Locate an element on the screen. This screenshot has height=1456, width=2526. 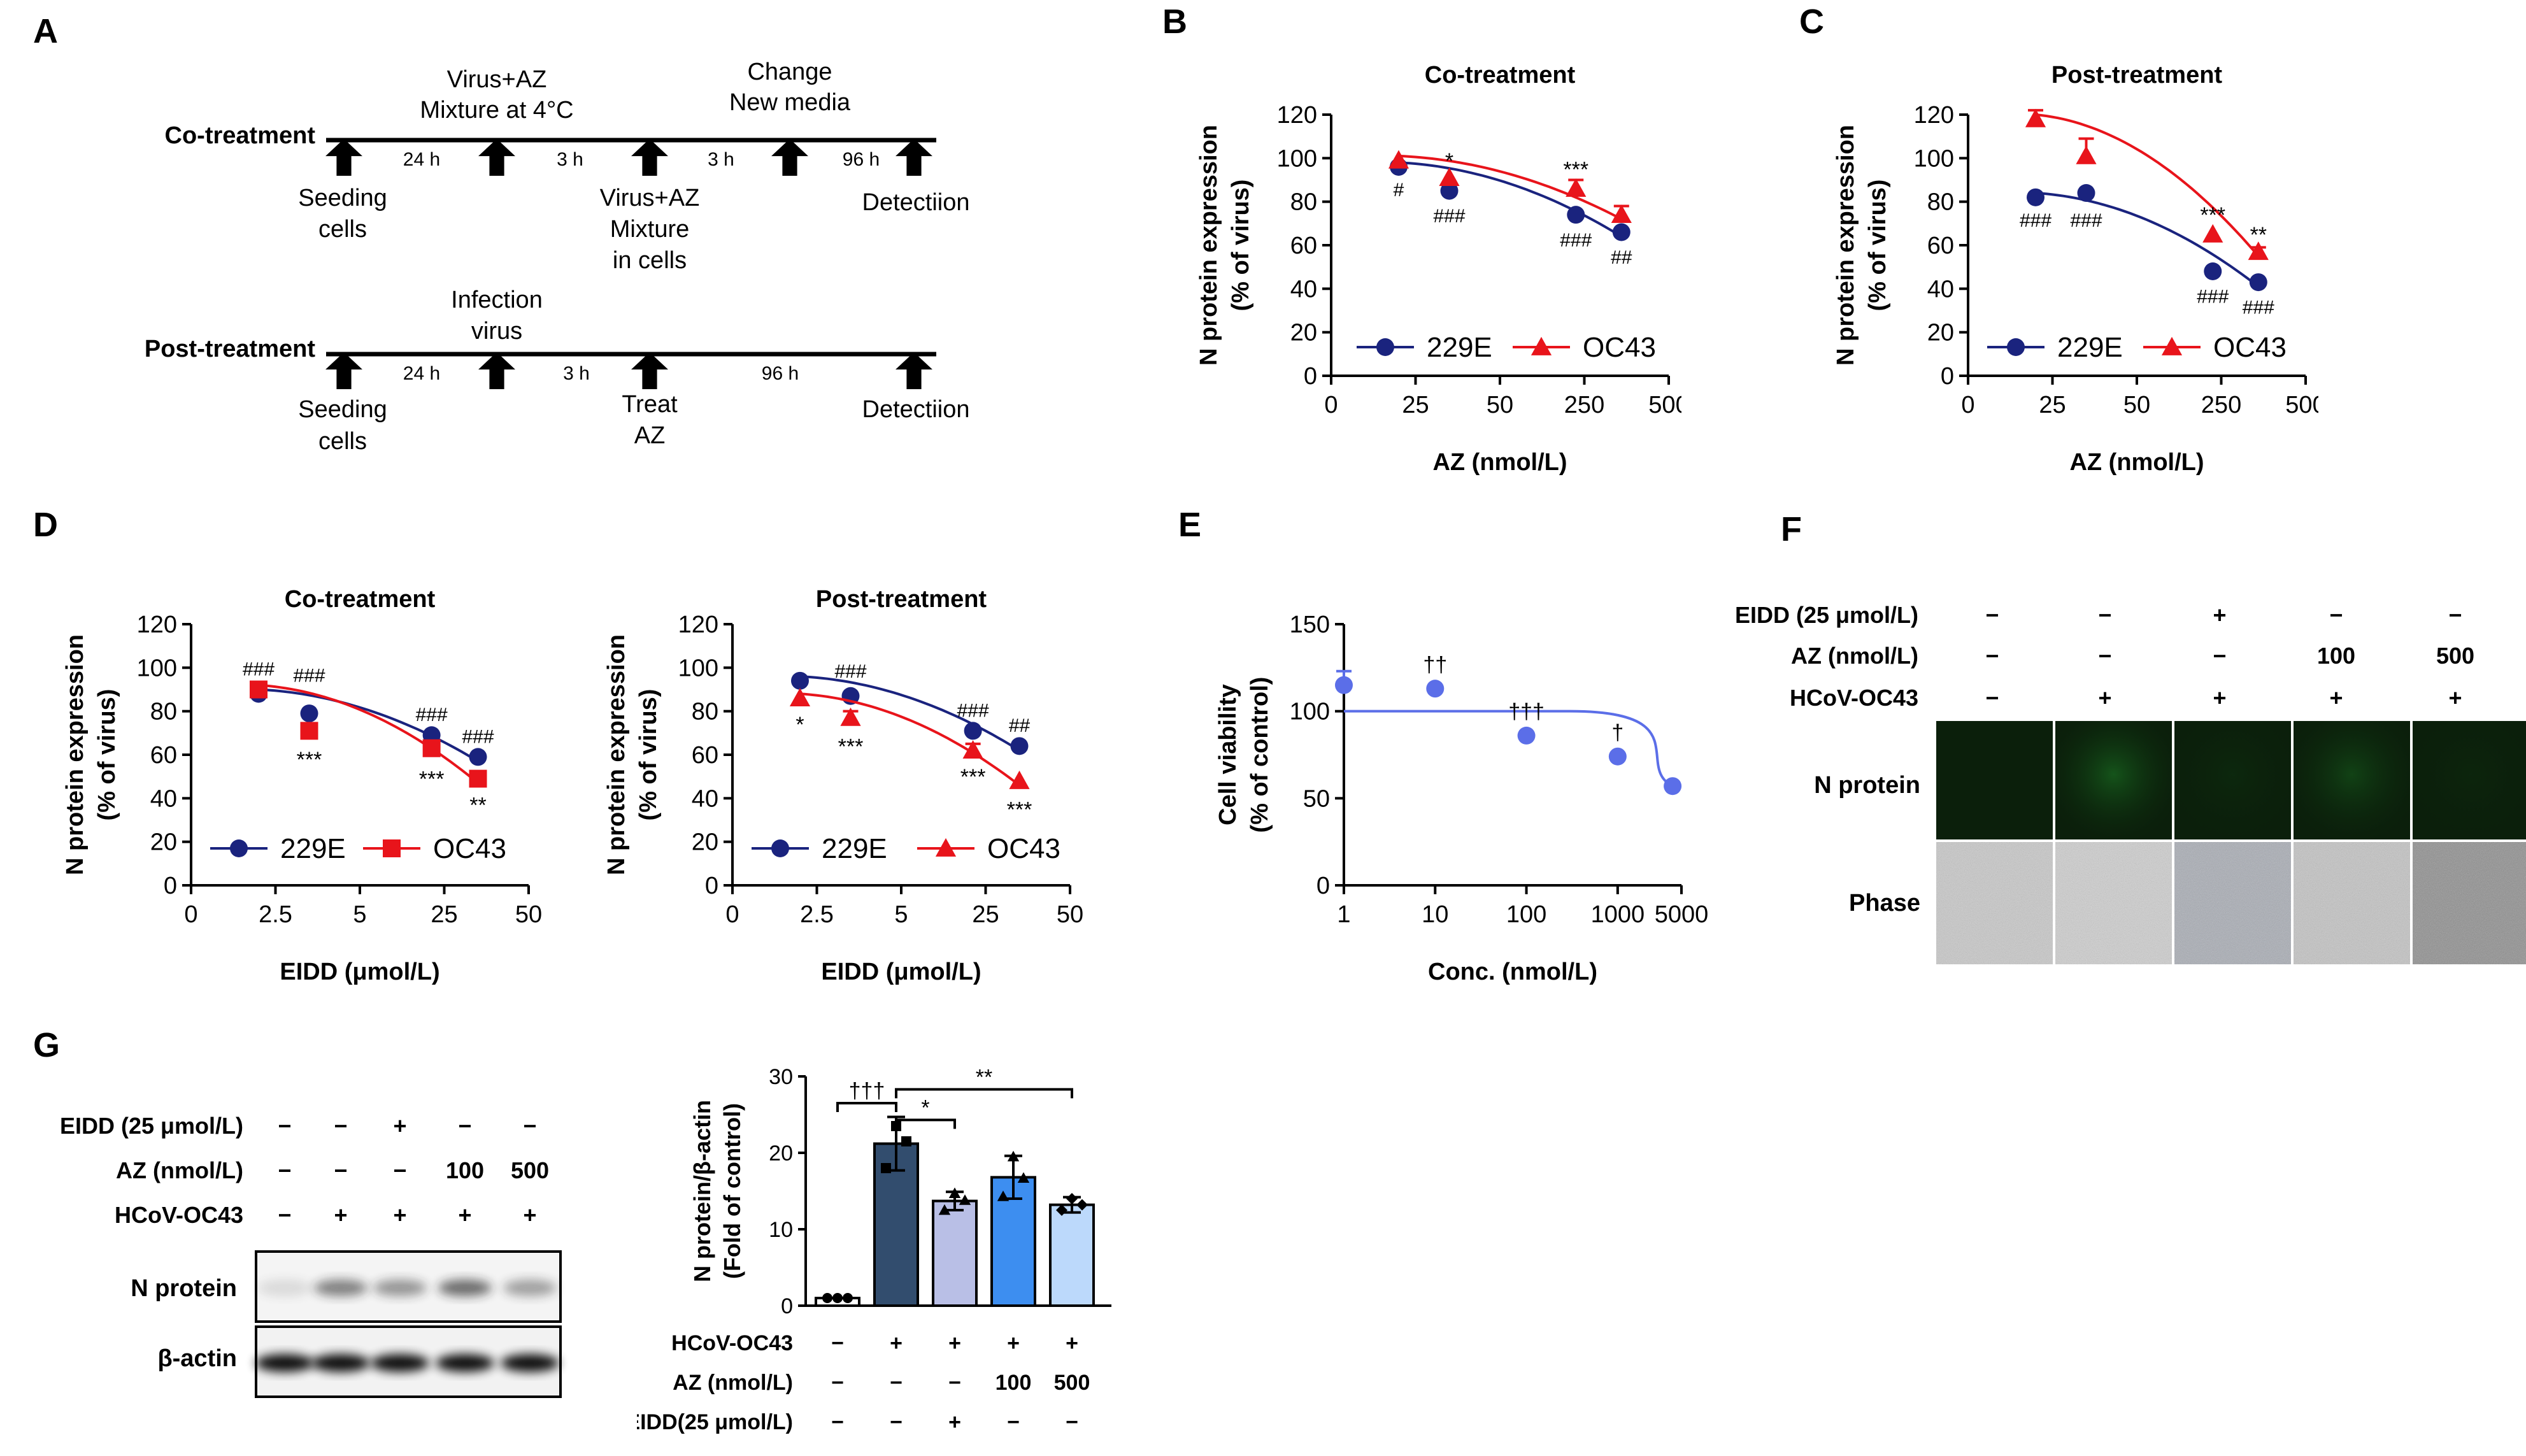
y-tick-label: 120 is located at coordinates (157, 624).